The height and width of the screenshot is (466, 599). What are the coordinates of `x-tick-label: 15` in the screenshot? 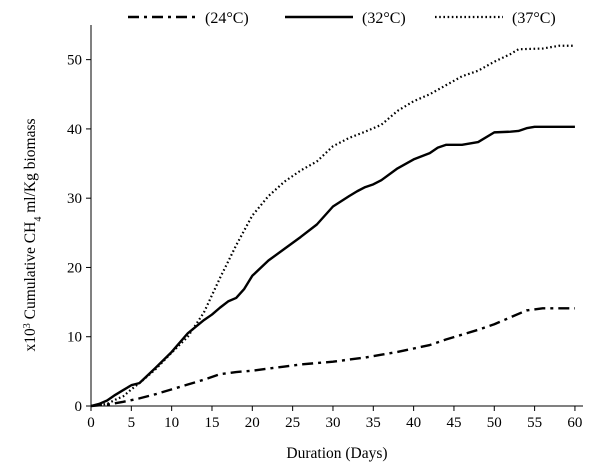 It's located at (211, 423).